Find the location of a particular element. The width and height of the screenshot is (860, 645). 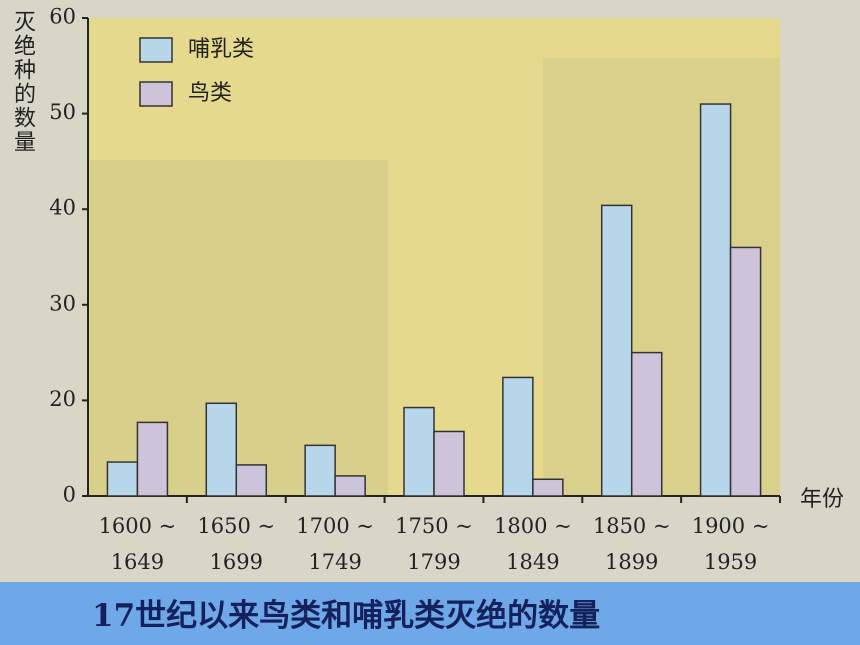

legend-label: 鸟类 is located at coordinates (210, 93).